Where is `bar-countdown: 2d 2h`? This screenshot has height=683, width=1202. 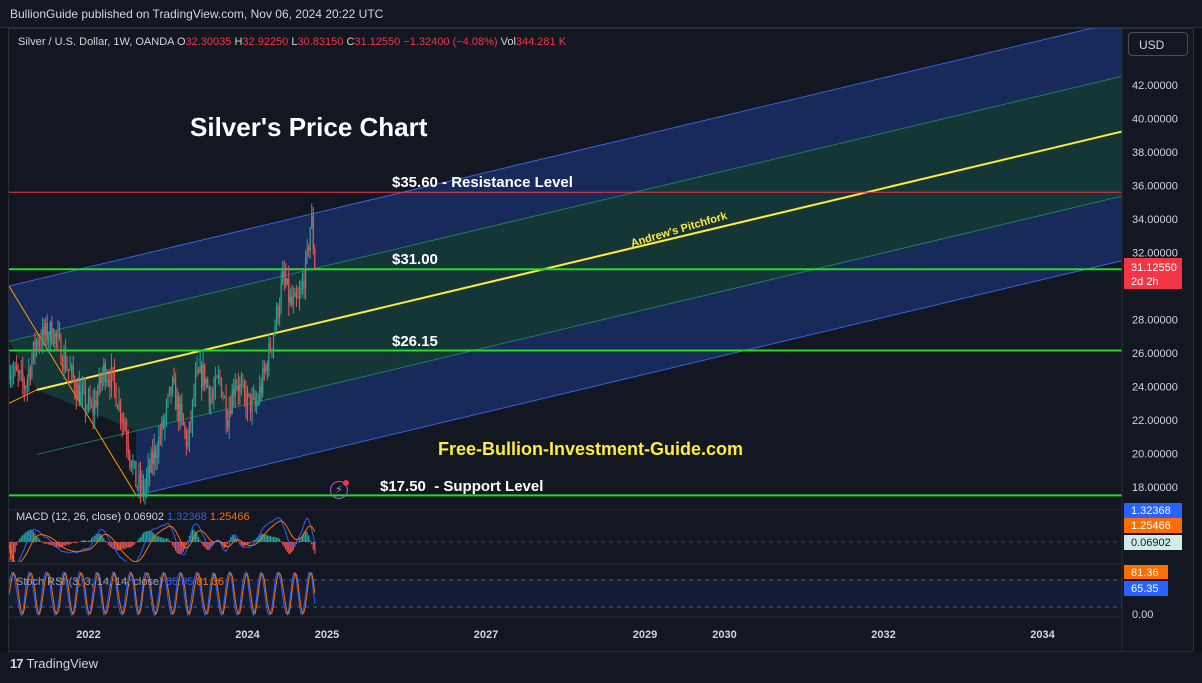
bar-countdown: 2d 2h is located at coordinates (1145, 282).